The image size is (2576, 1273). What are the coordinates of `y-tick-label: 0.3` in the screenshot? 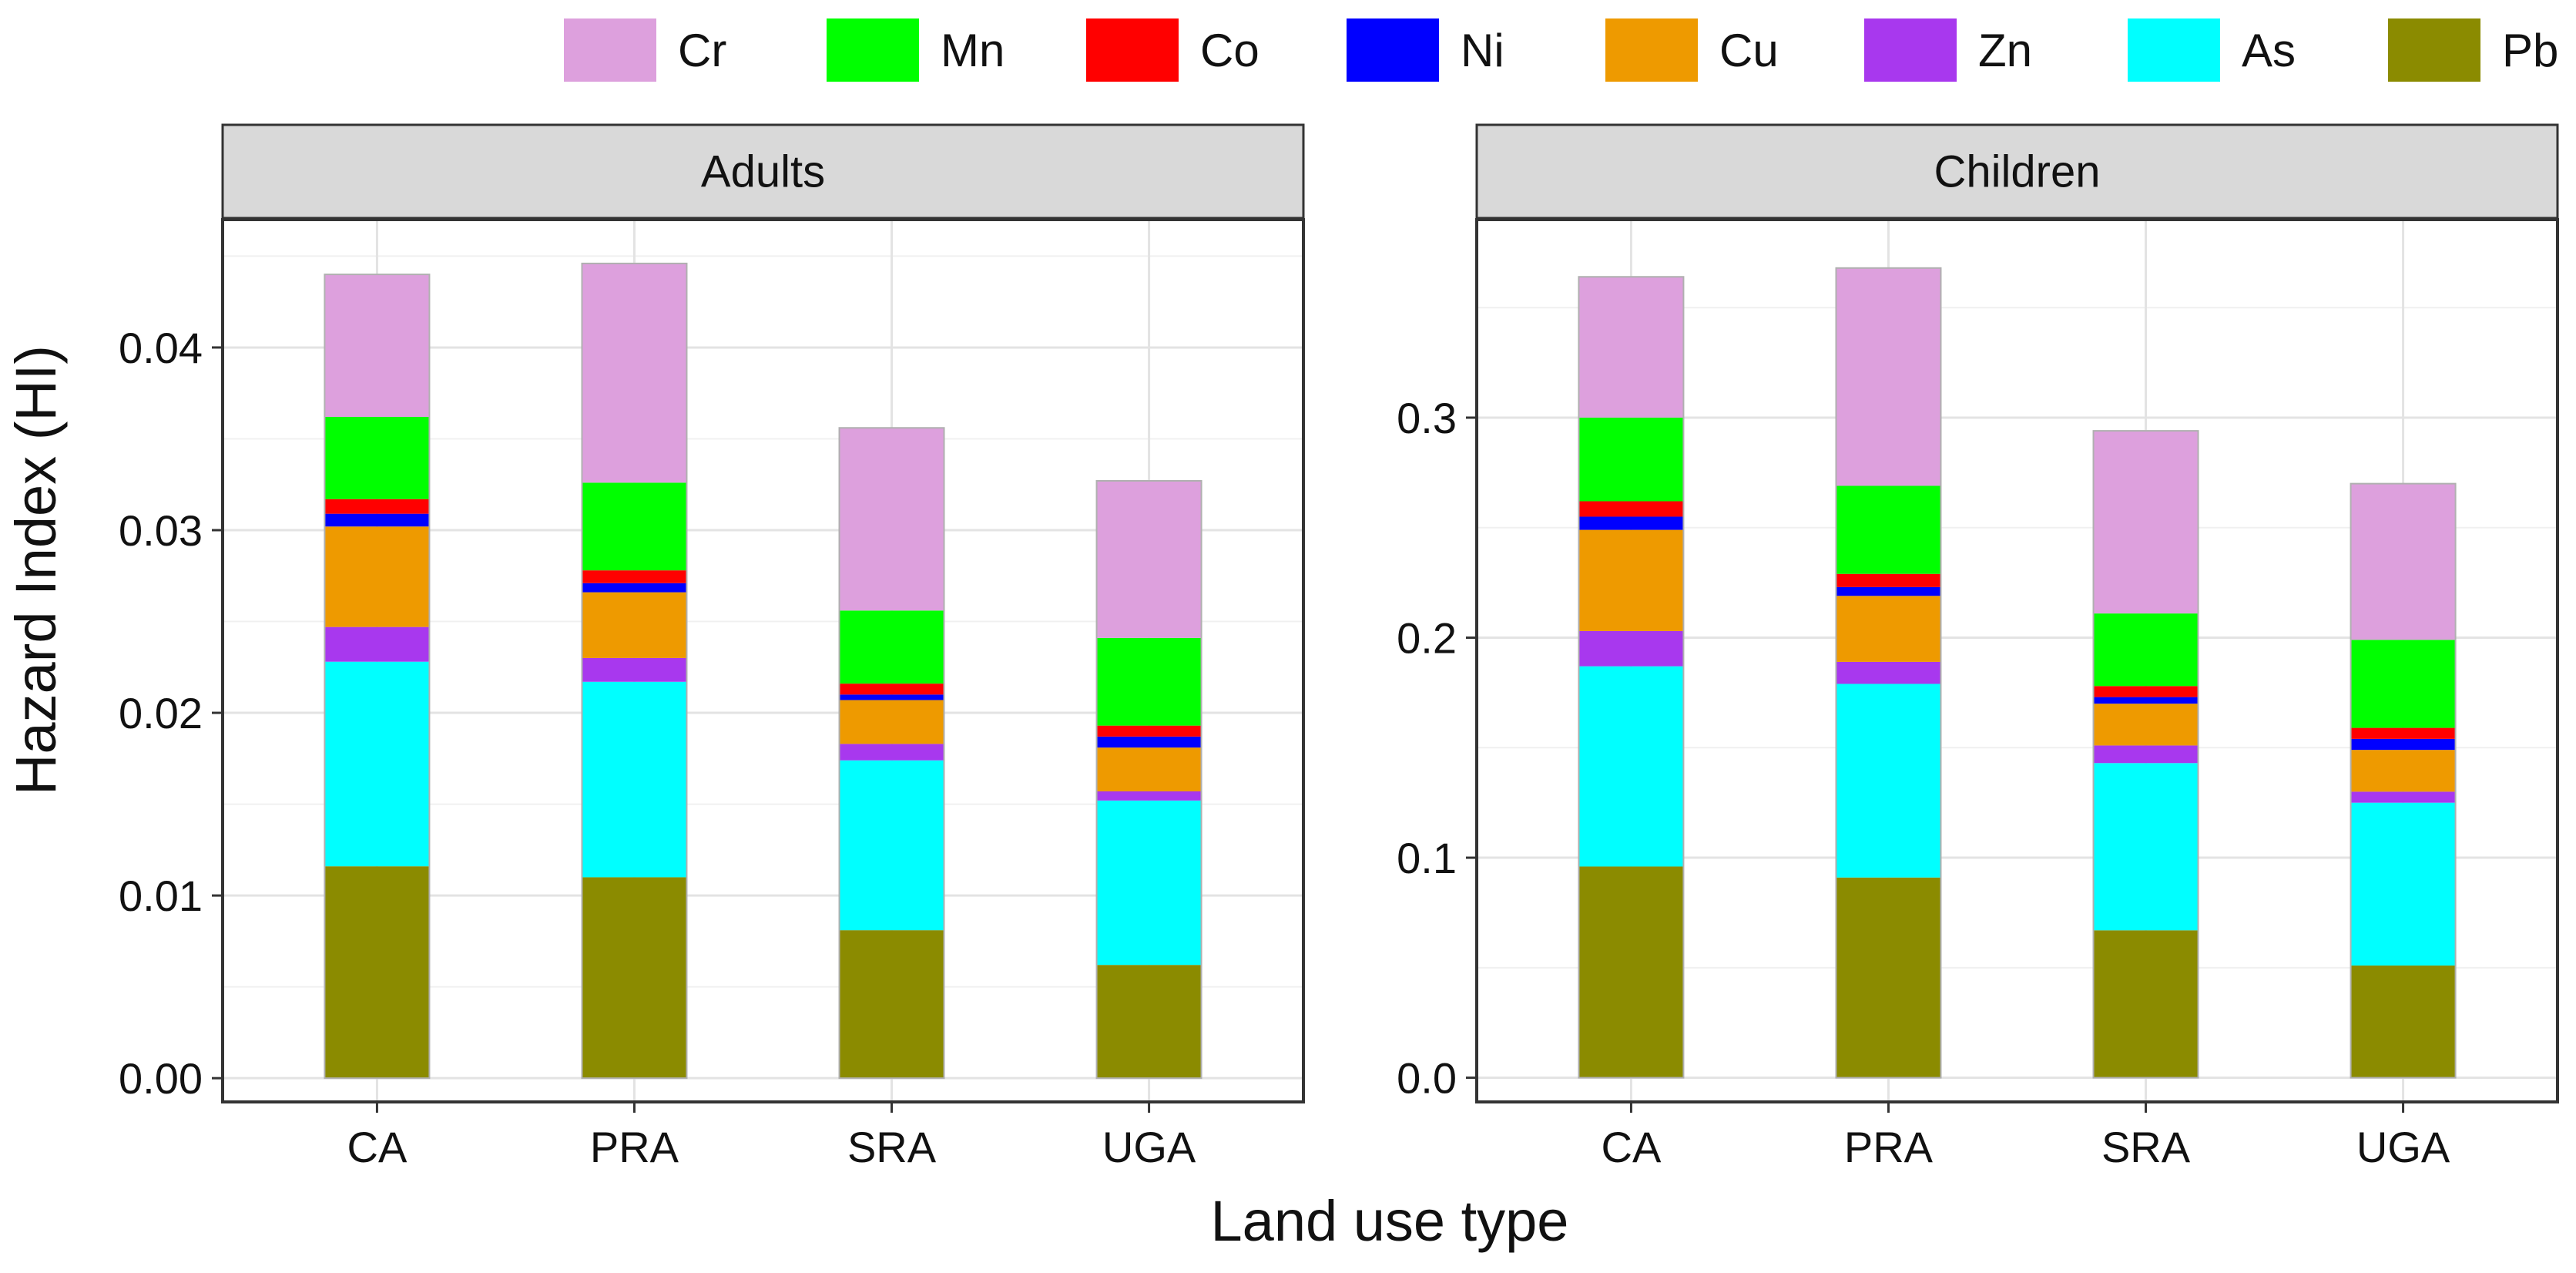 It's located at (1427, 418).